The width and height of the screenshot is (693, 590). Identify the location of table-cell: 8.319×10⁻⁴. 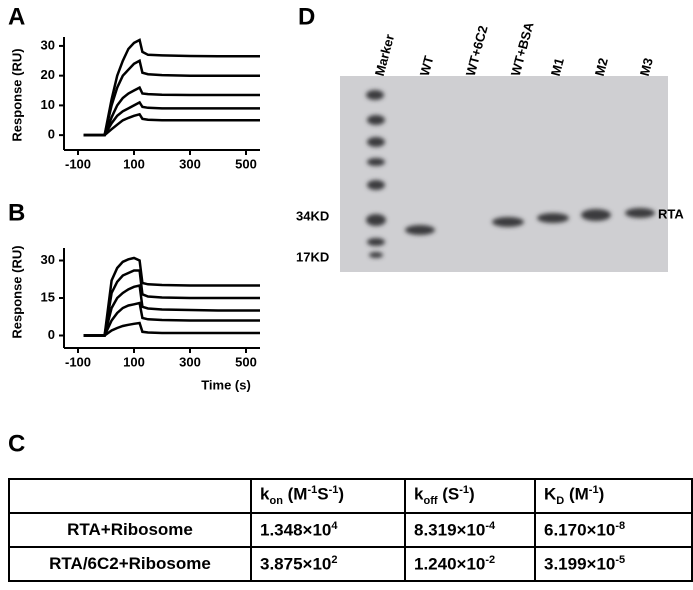
(470, 530).